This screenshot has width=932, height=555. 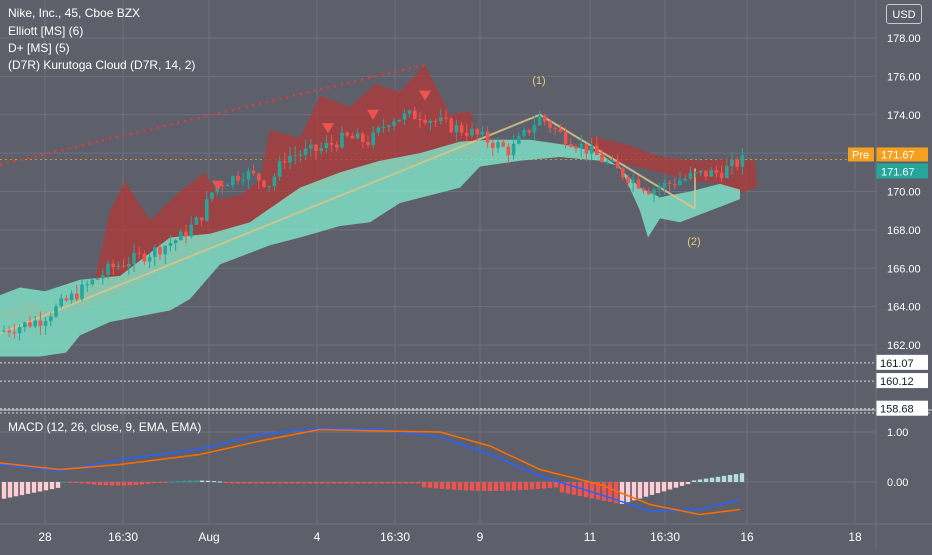 I want to click on currency-button: USD, so click(x=904, y=14).